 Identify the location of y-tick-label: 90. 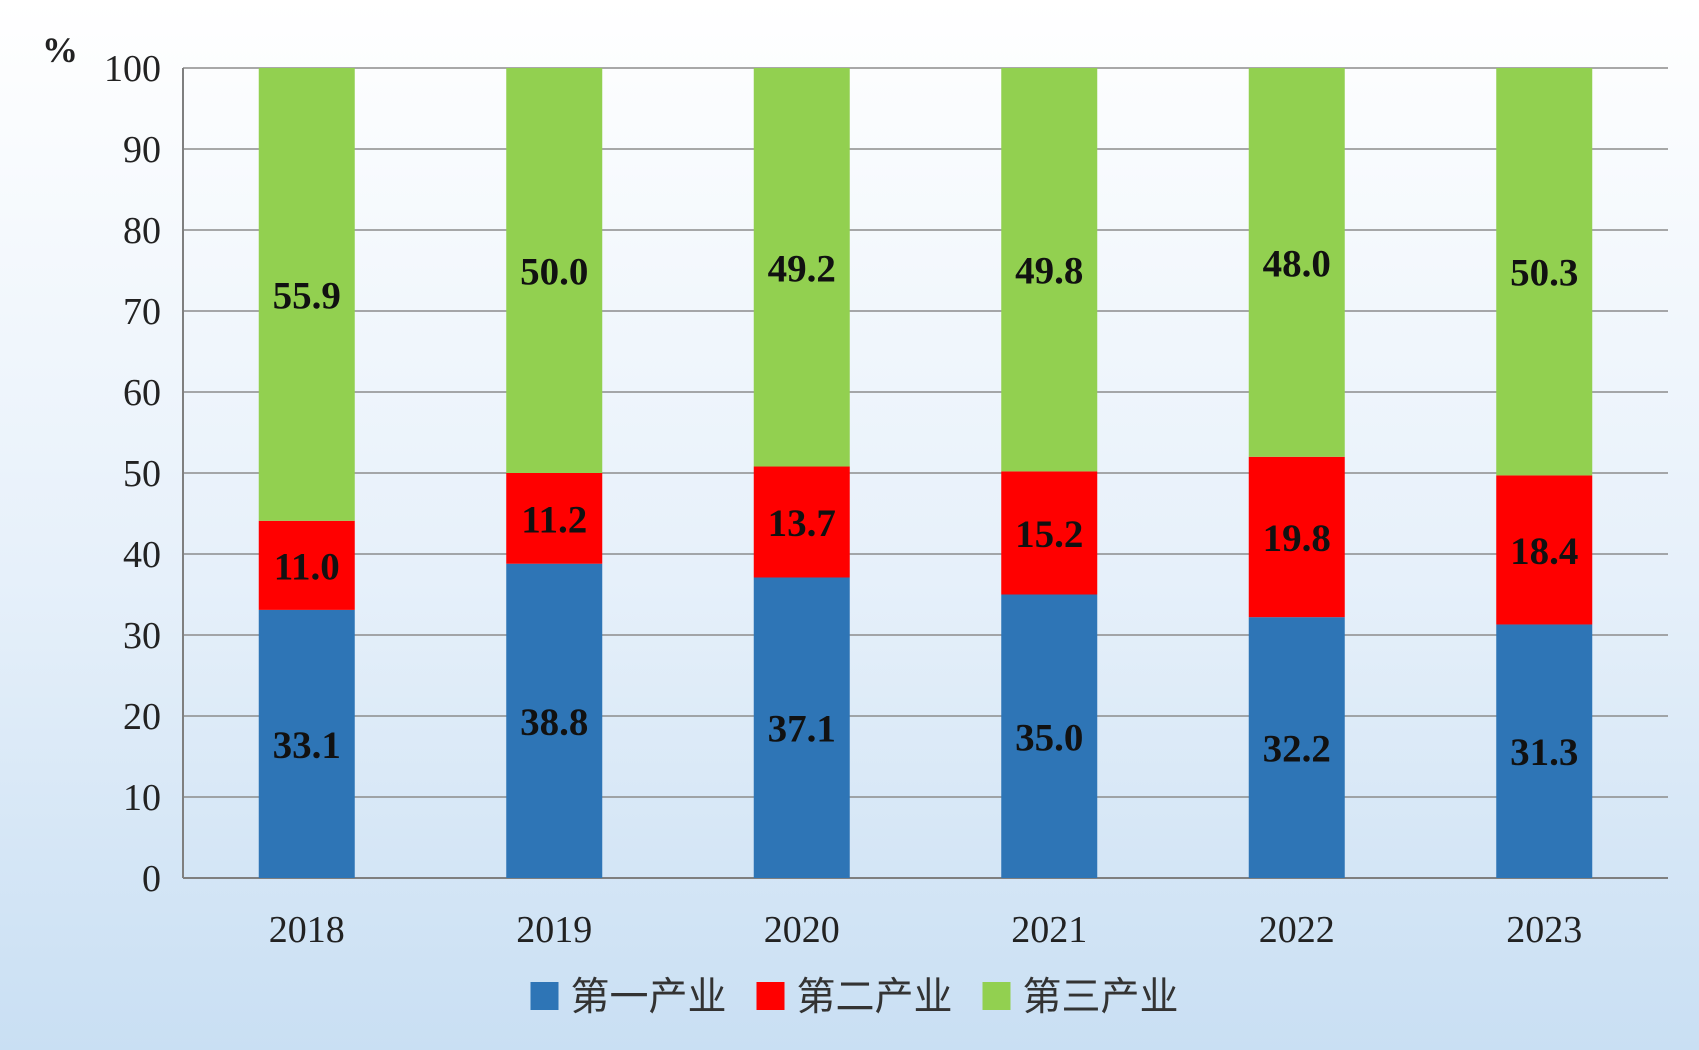
(142, 150).